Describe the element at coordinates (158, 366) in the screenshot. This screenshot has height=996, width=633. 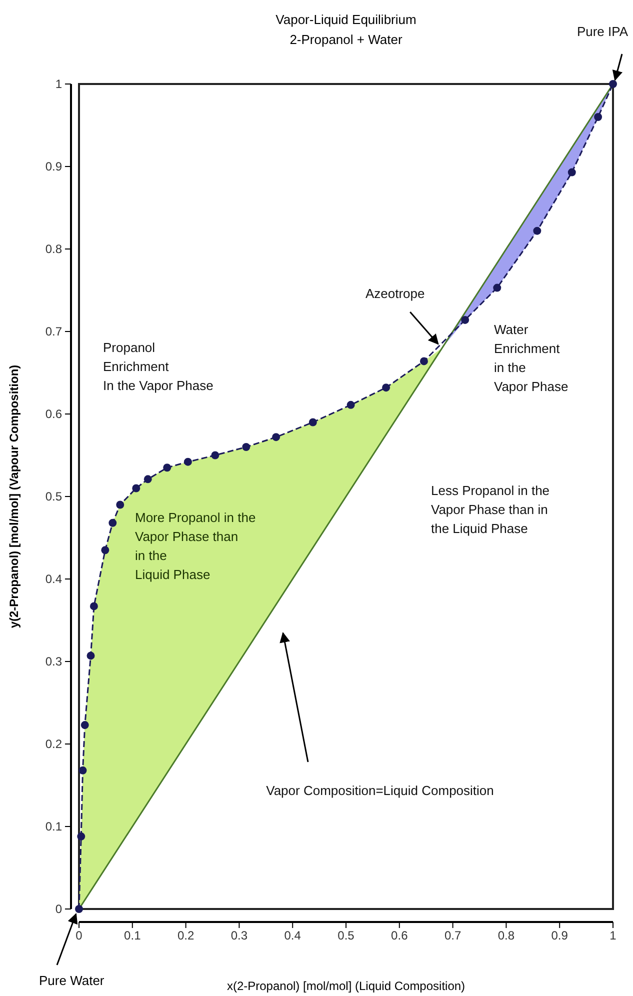
I see `annotation: Propanol Enrichment In the Vapor Phase` at that location.